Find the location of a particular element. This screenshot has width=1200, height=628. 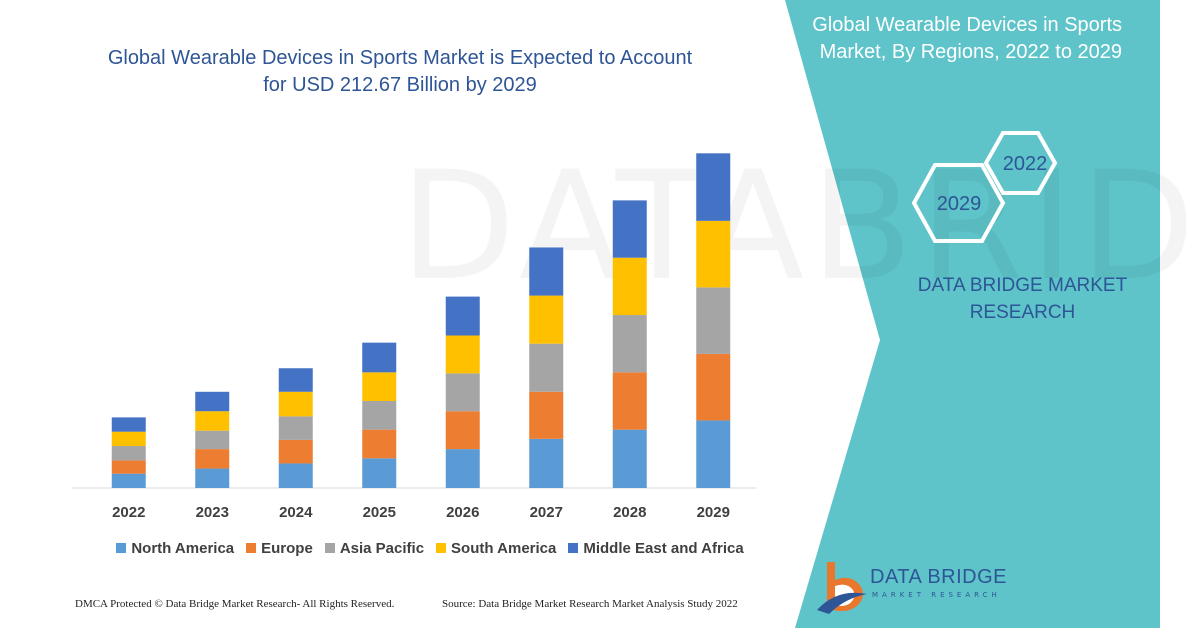

bar-segment-2024-europe is located at coordinates (295, 451).